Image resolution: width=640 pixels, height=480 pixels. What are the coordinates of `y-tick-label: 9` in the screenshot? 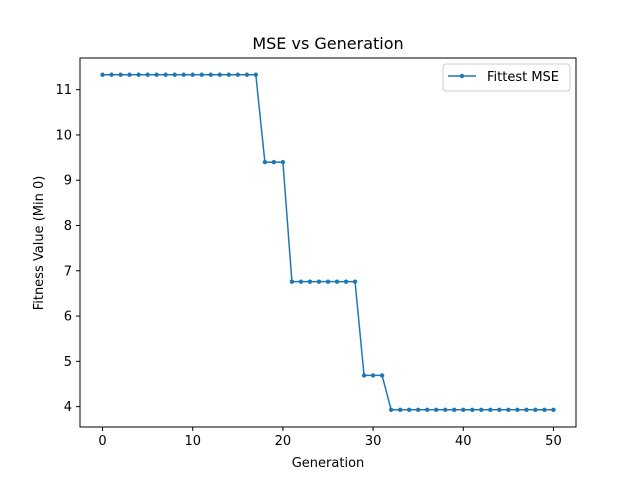 It's located at (68, 181).